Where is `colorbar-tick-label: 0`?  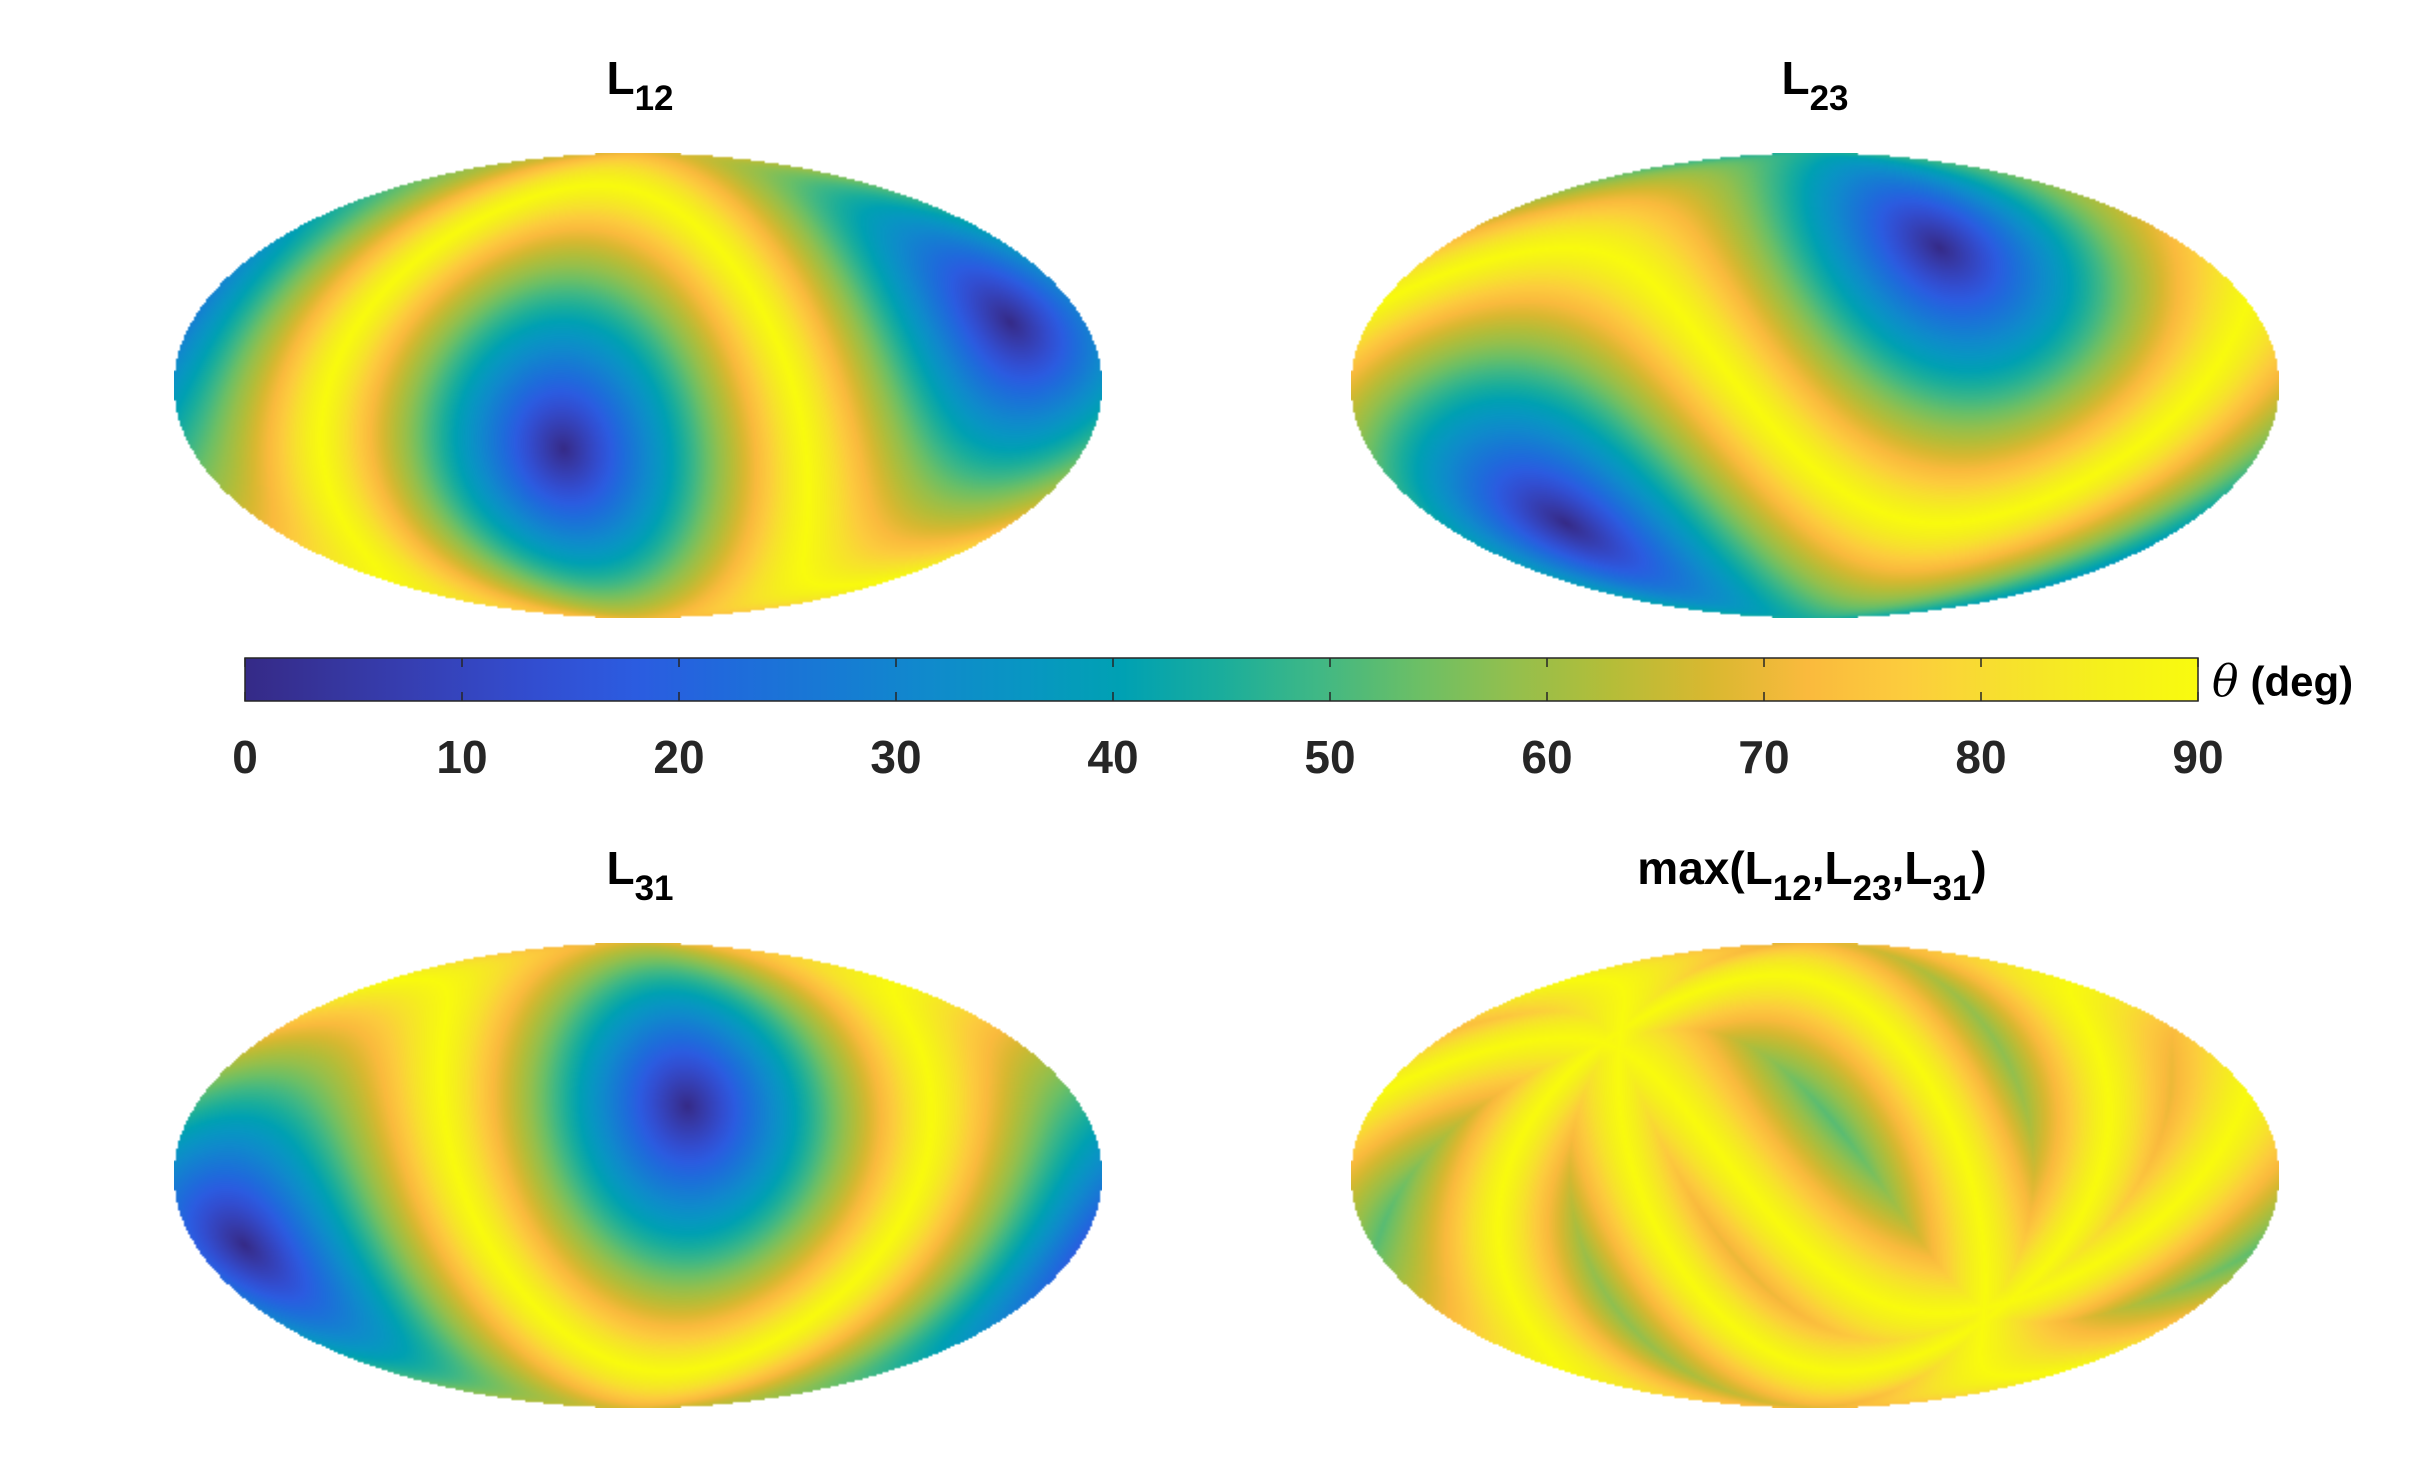
colorbar-tick-label: 0 is located at coordinates (245, 757).